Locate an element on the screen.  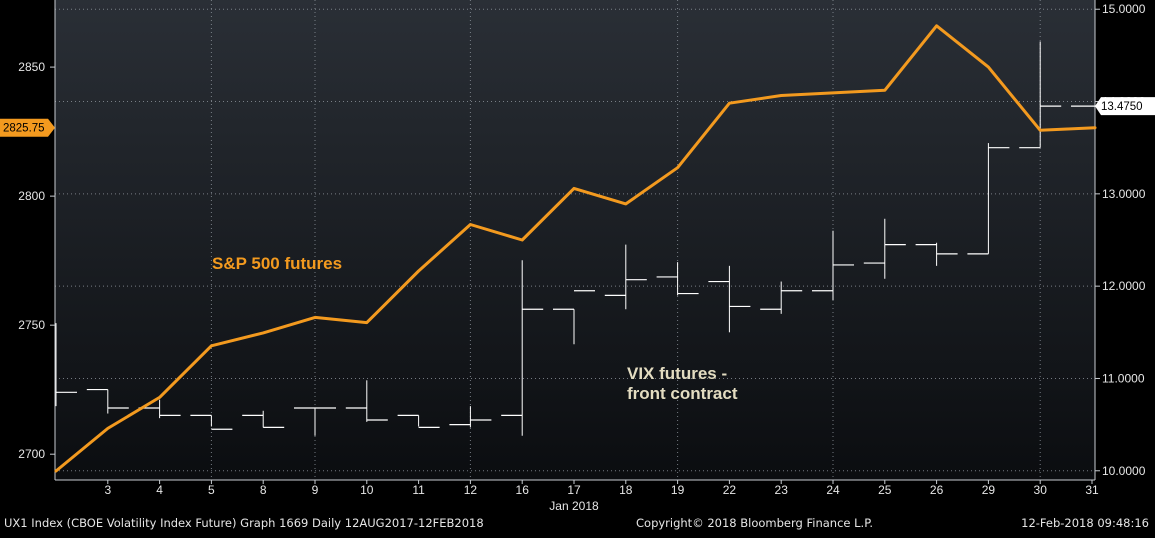
x-axis-tick-label: 8 is located at coordinates (263, 490).